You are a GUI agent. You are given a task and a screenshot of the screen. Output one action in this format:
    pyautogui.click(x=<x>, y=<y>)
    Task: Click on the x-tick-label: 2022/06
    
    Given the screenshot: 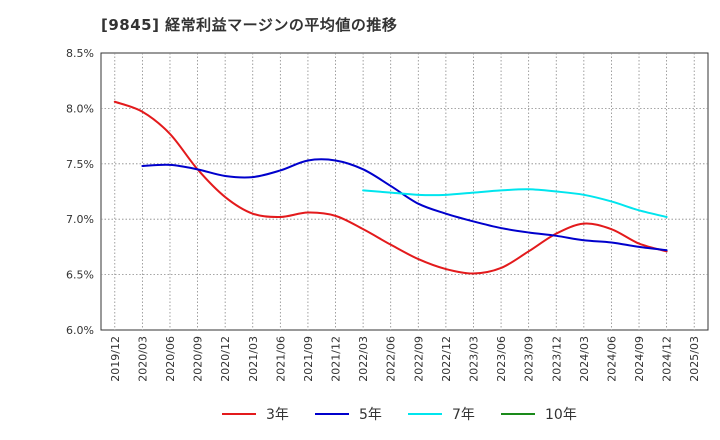 What is the action you would take?
    pyautogui.click(x=391, y=359)
    